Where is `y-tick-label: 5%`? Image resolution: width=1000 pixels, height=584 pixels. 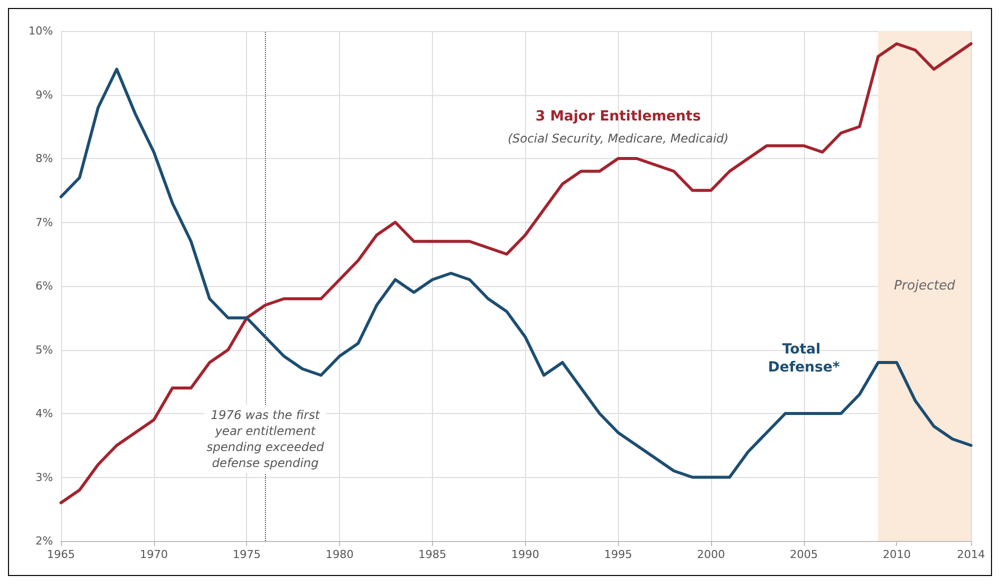
y-tick-label: 5% is located at coordinates (44, 349).